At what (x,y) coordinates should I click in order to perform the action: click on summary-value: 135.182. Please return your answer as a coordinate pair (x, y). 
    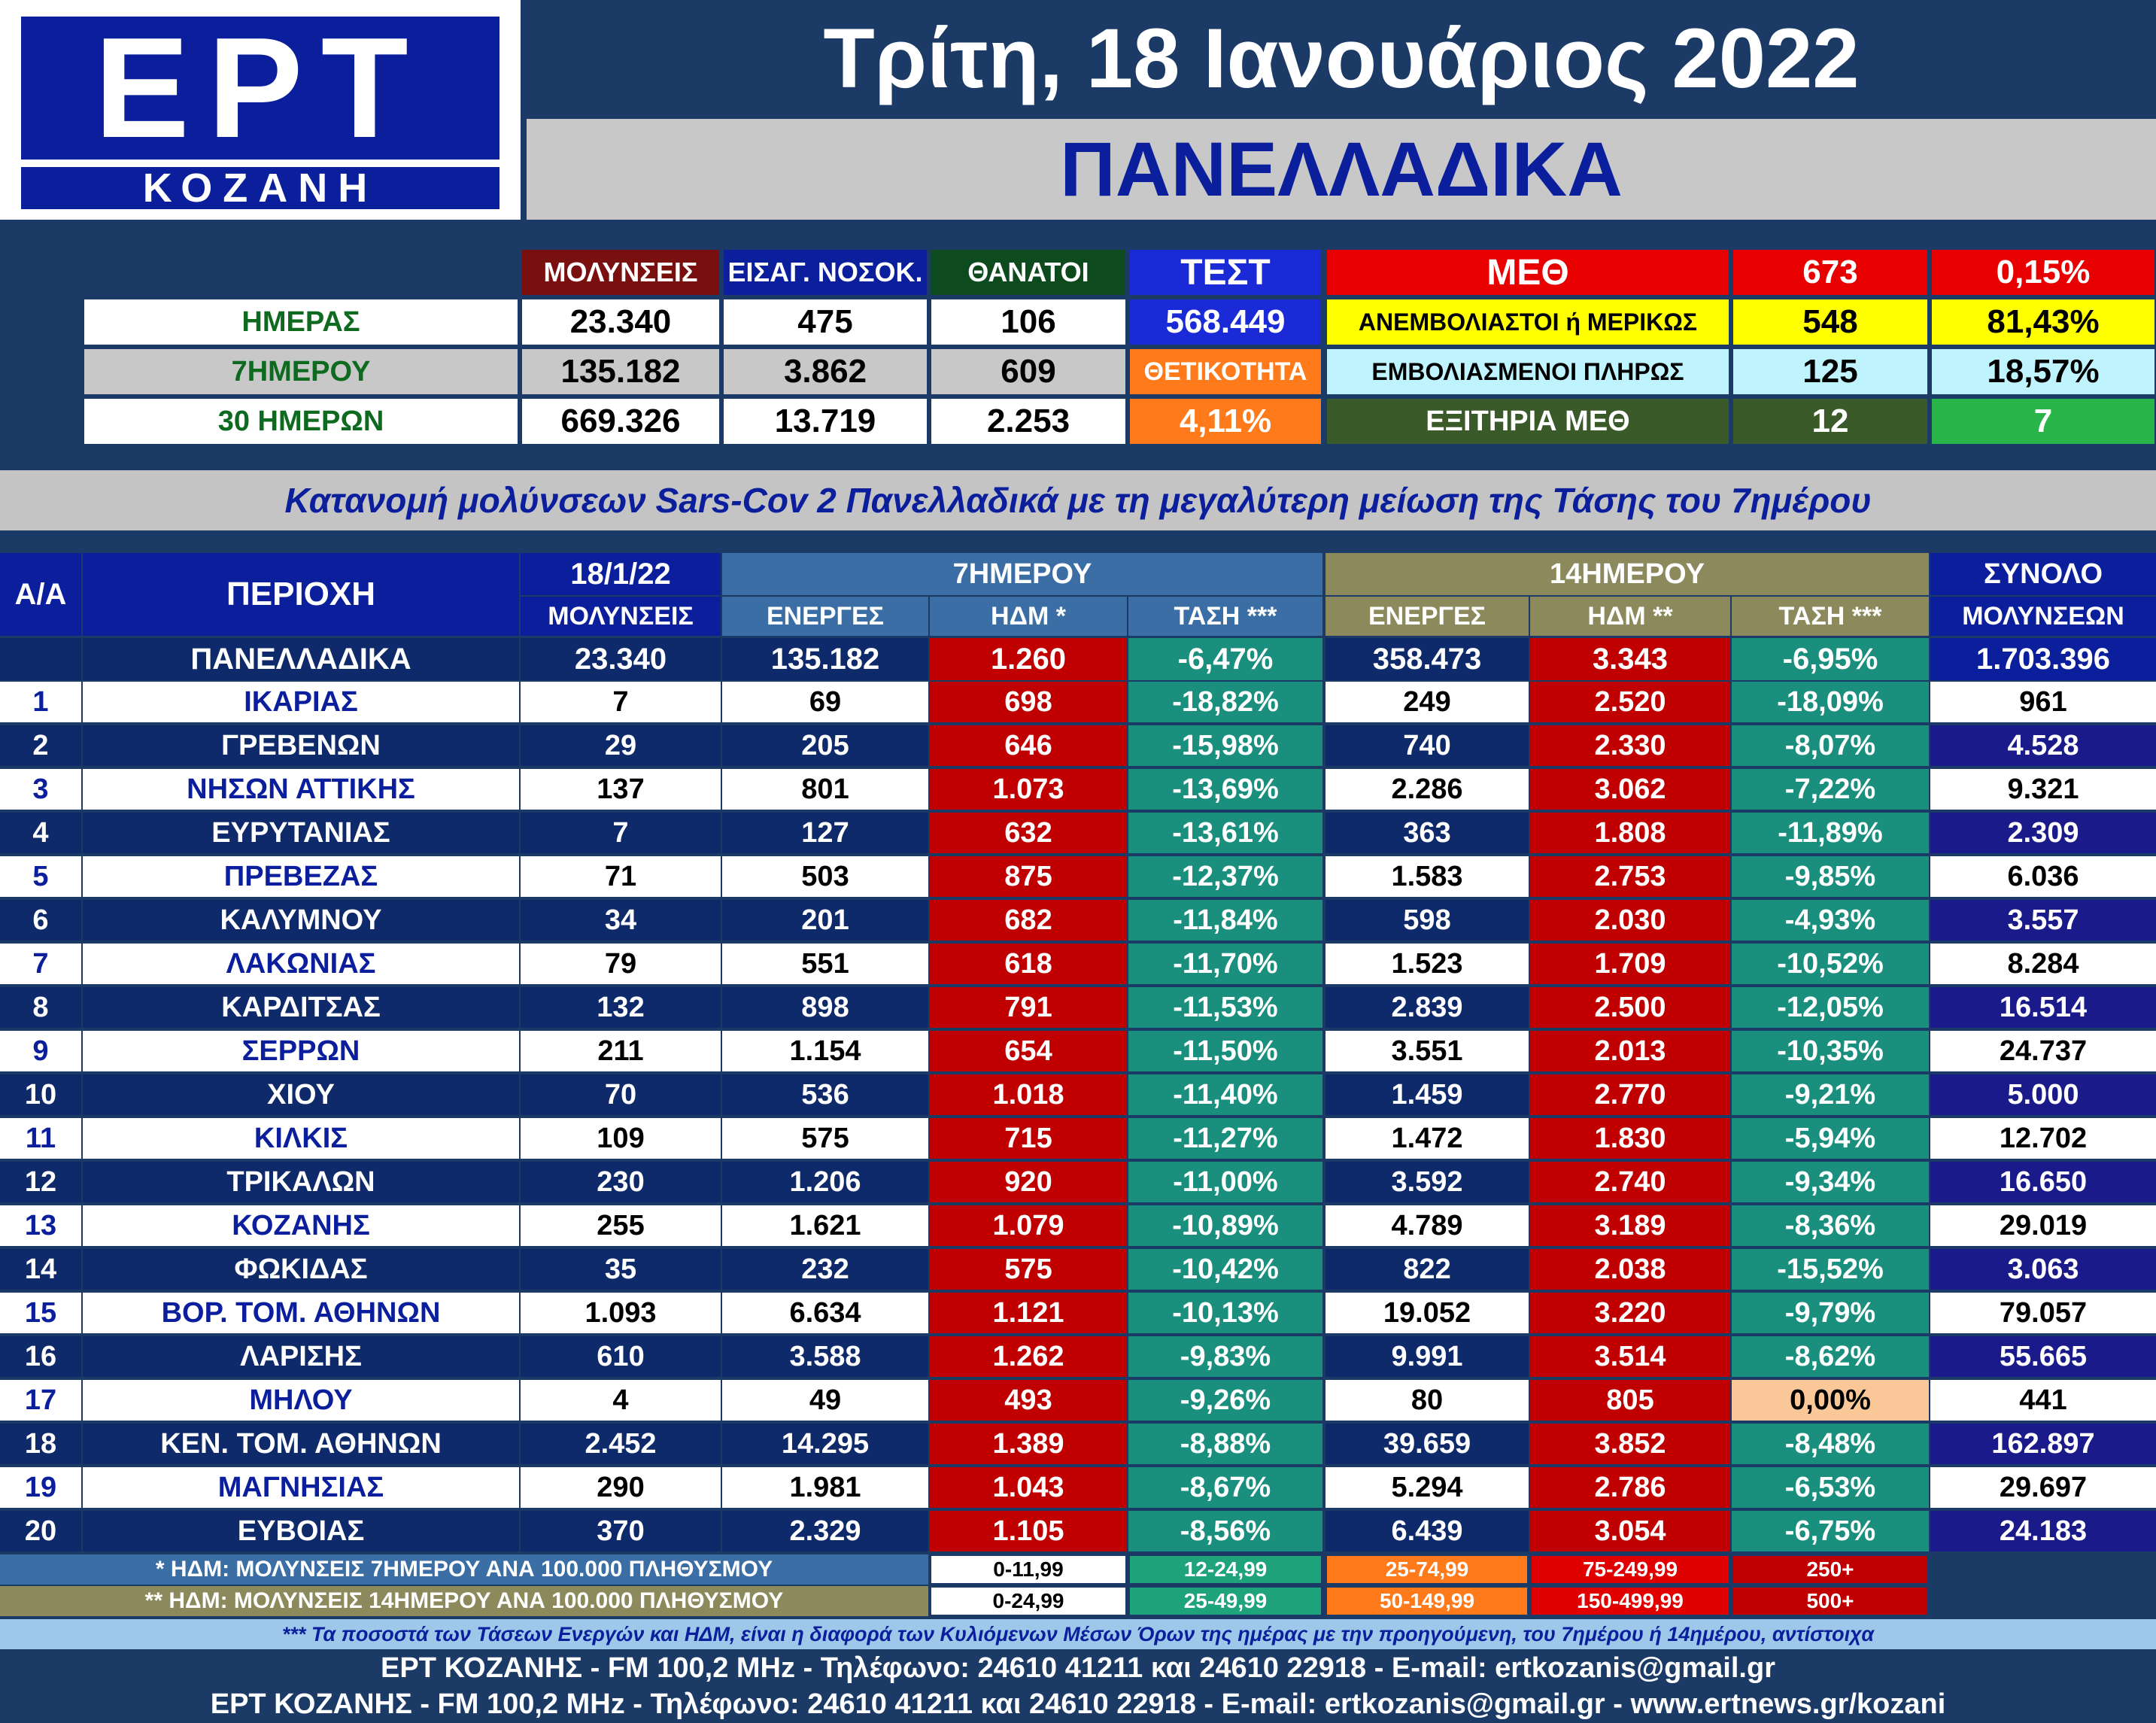
    Looking at the image, I should click on (621, 372).